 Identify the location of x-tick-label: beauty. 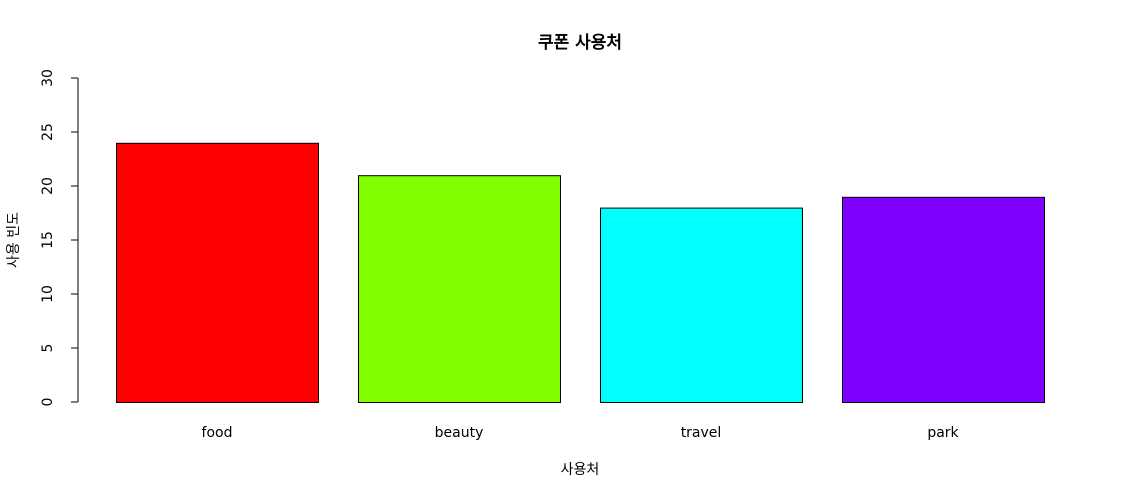
(459, 433).